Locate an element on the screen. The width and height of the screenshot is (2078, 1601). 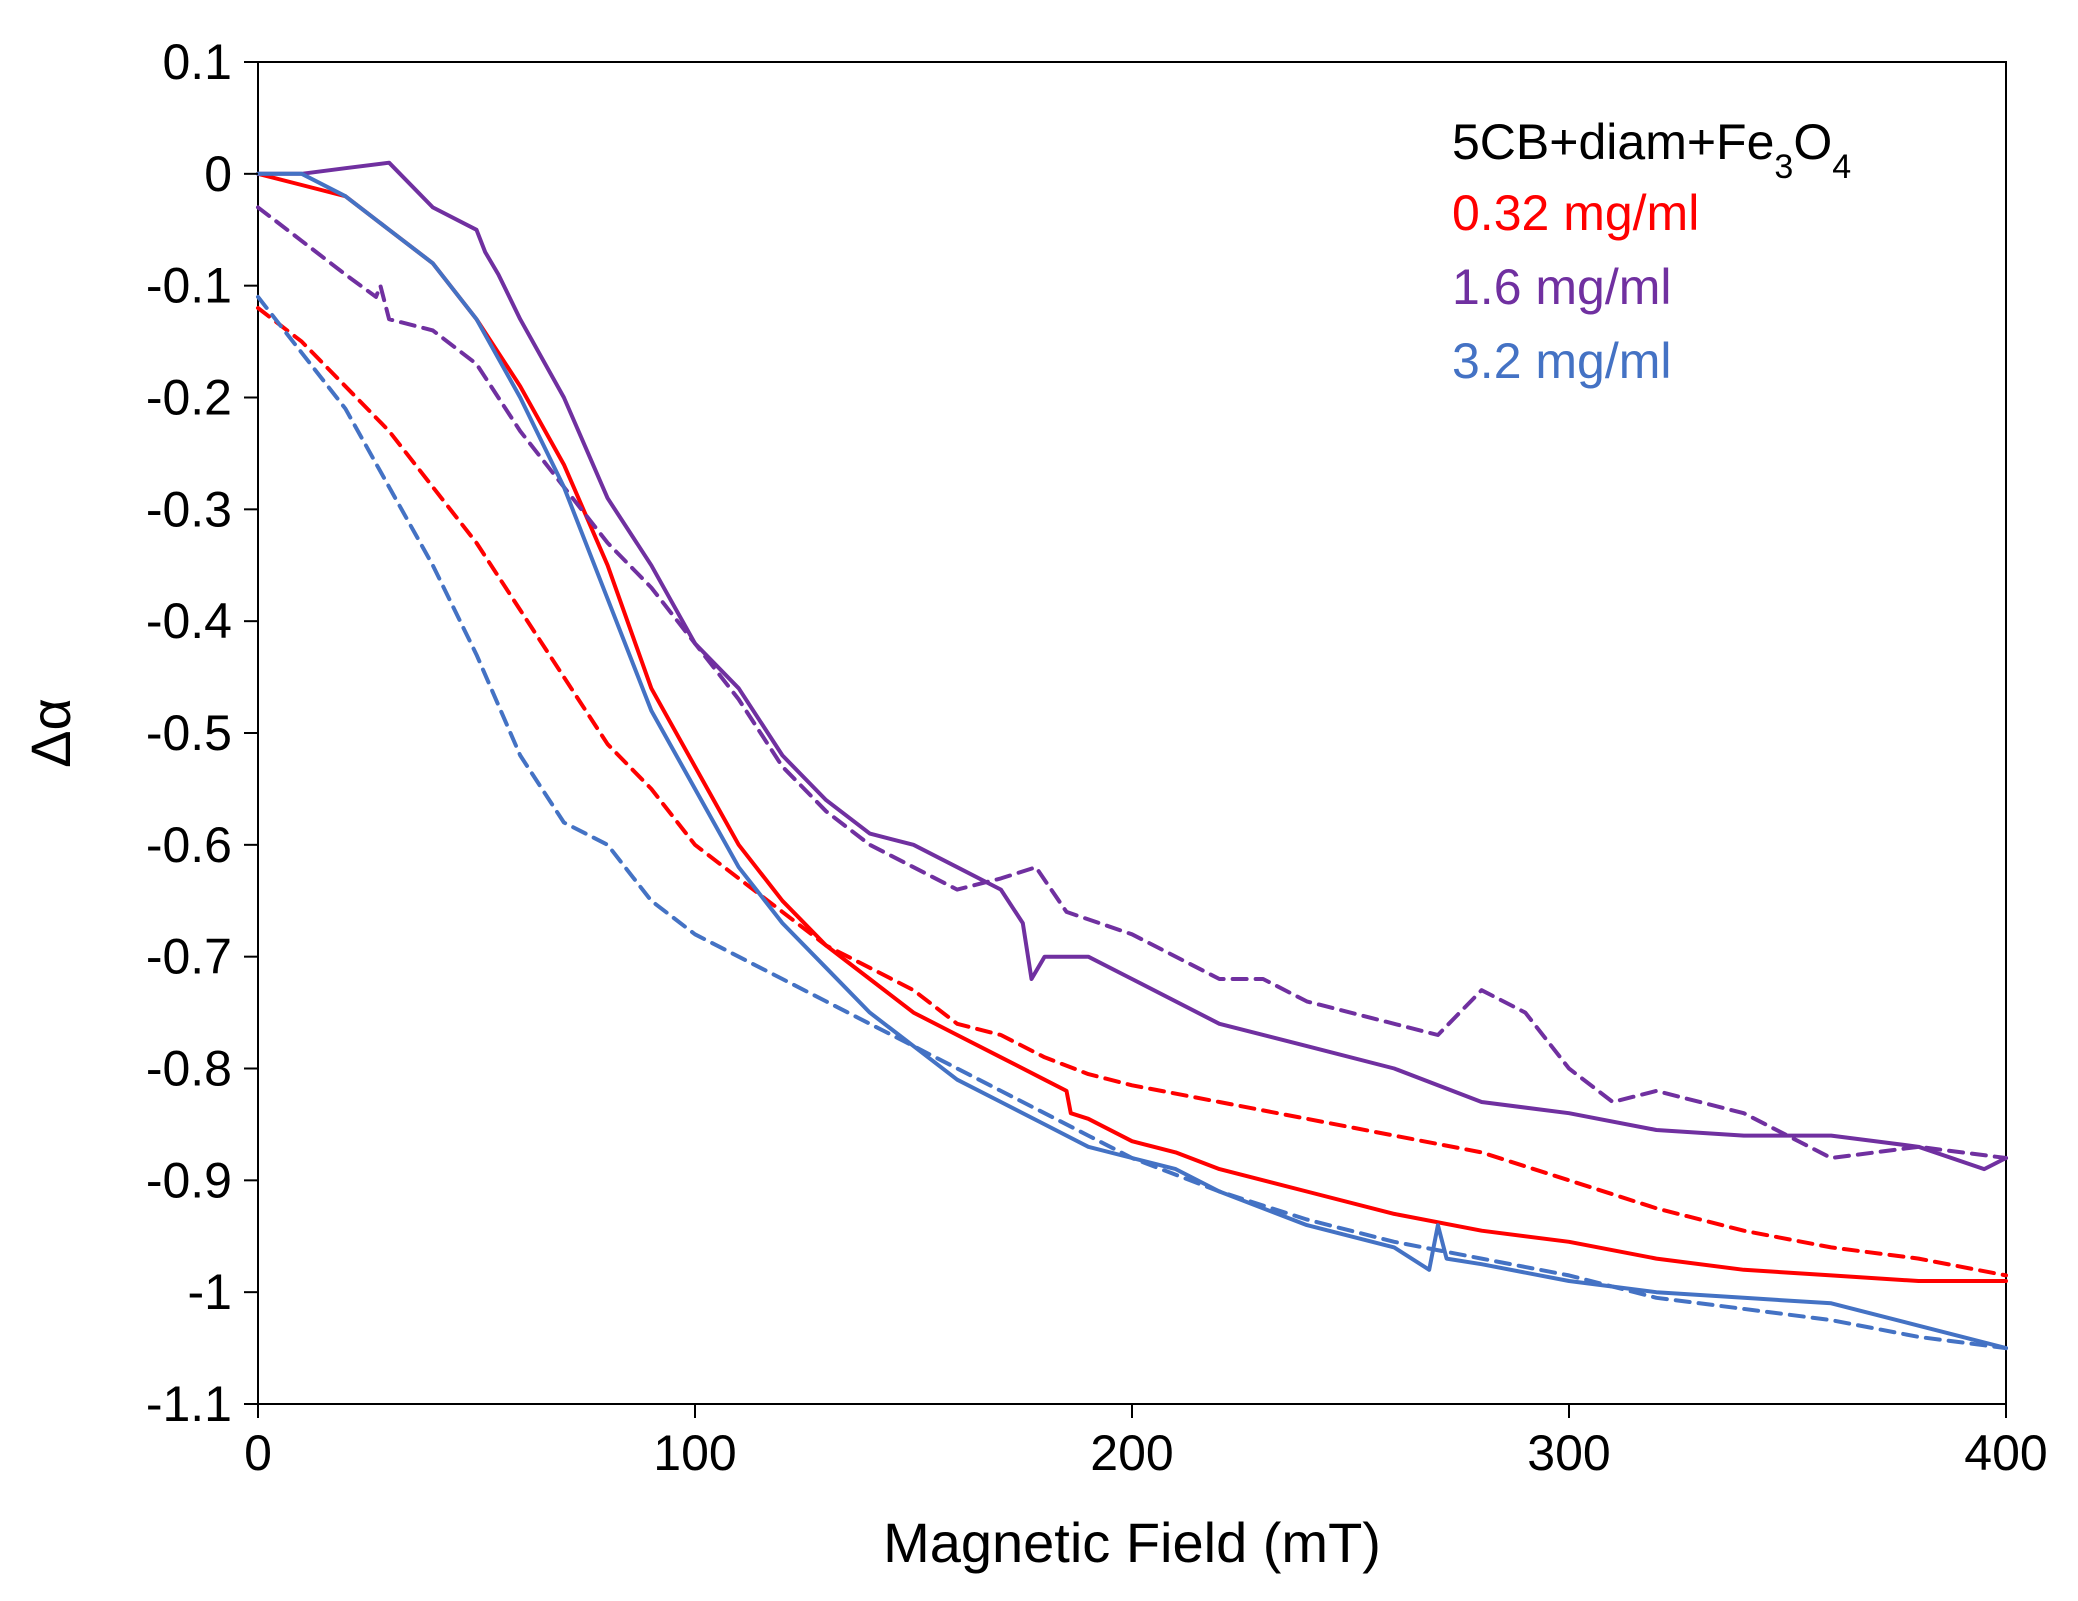
y-tick-label-9: -0.8 is located at coordinates (189, 1069).